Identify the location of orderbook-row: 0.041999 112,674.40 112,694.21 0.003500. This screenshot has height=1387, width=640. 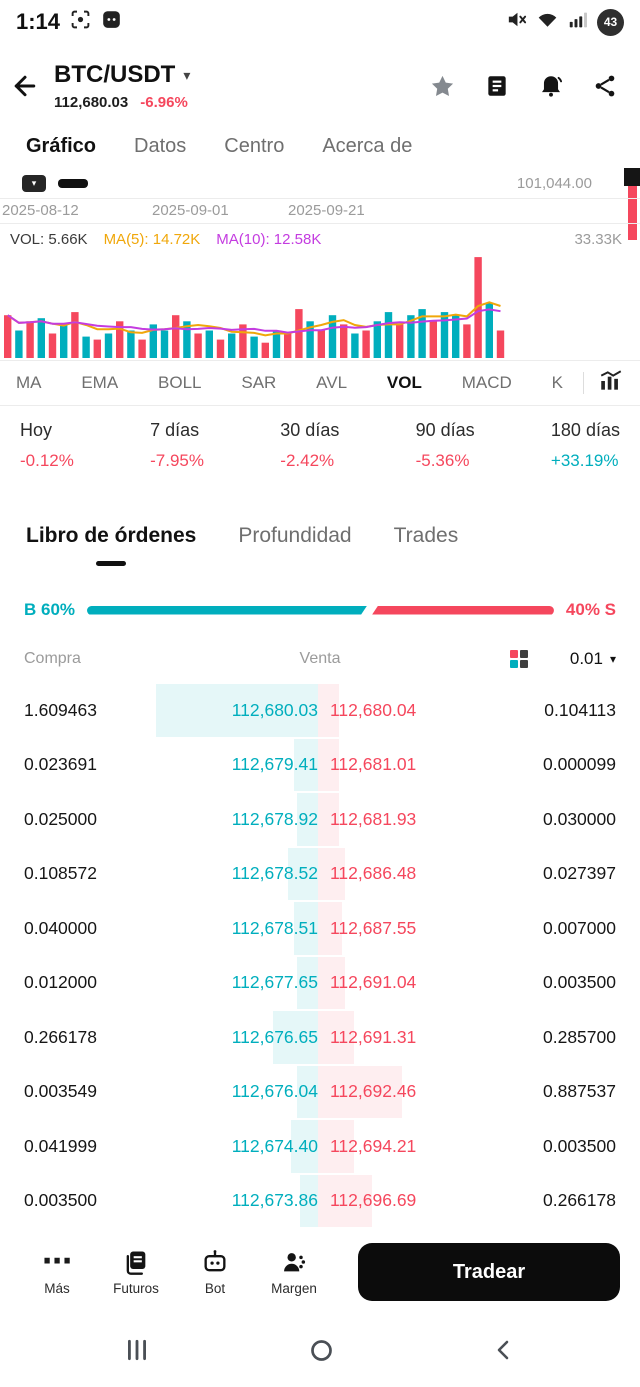
(320, 1146).